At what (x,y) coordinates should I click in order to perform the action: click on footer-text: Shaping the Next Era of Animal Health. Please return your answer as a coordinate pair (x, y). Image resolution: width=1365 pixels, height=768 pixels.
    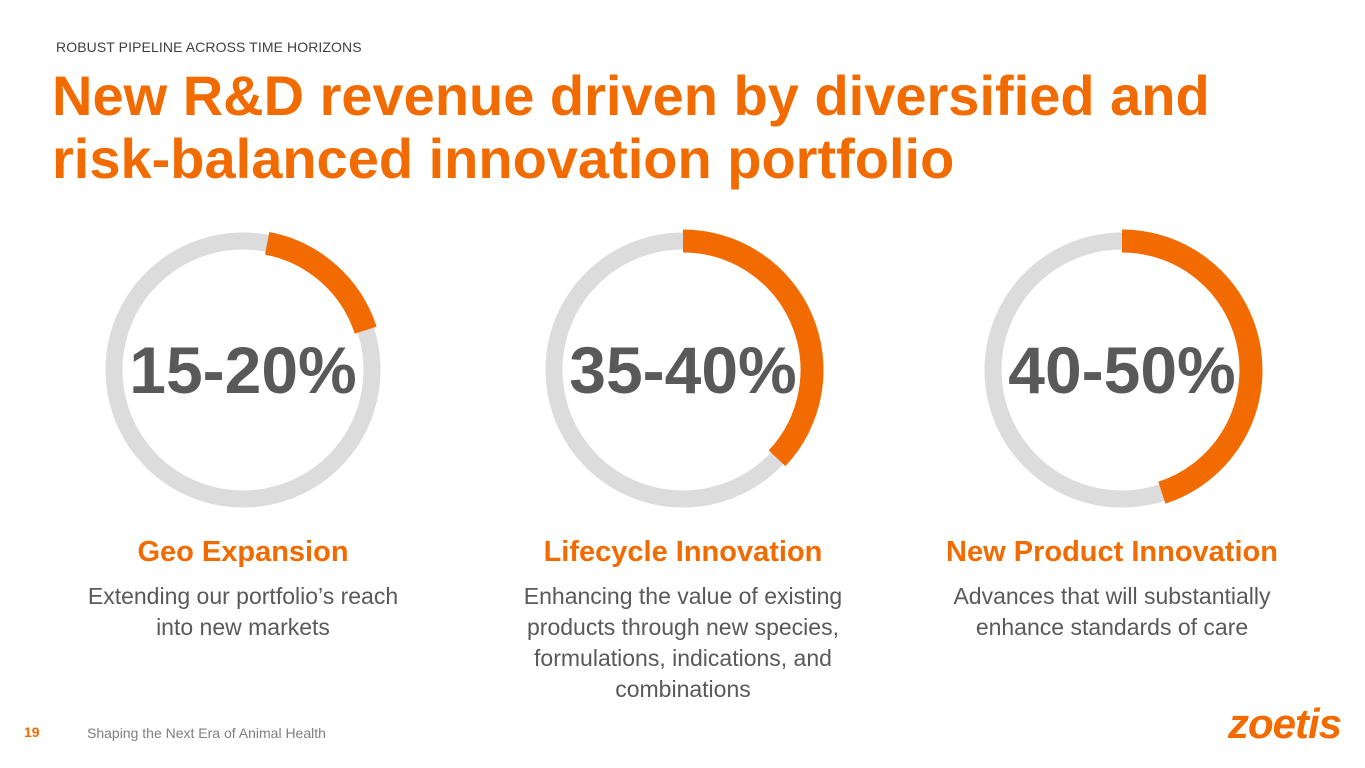
    Looking at the image, I should click on (206, 733).